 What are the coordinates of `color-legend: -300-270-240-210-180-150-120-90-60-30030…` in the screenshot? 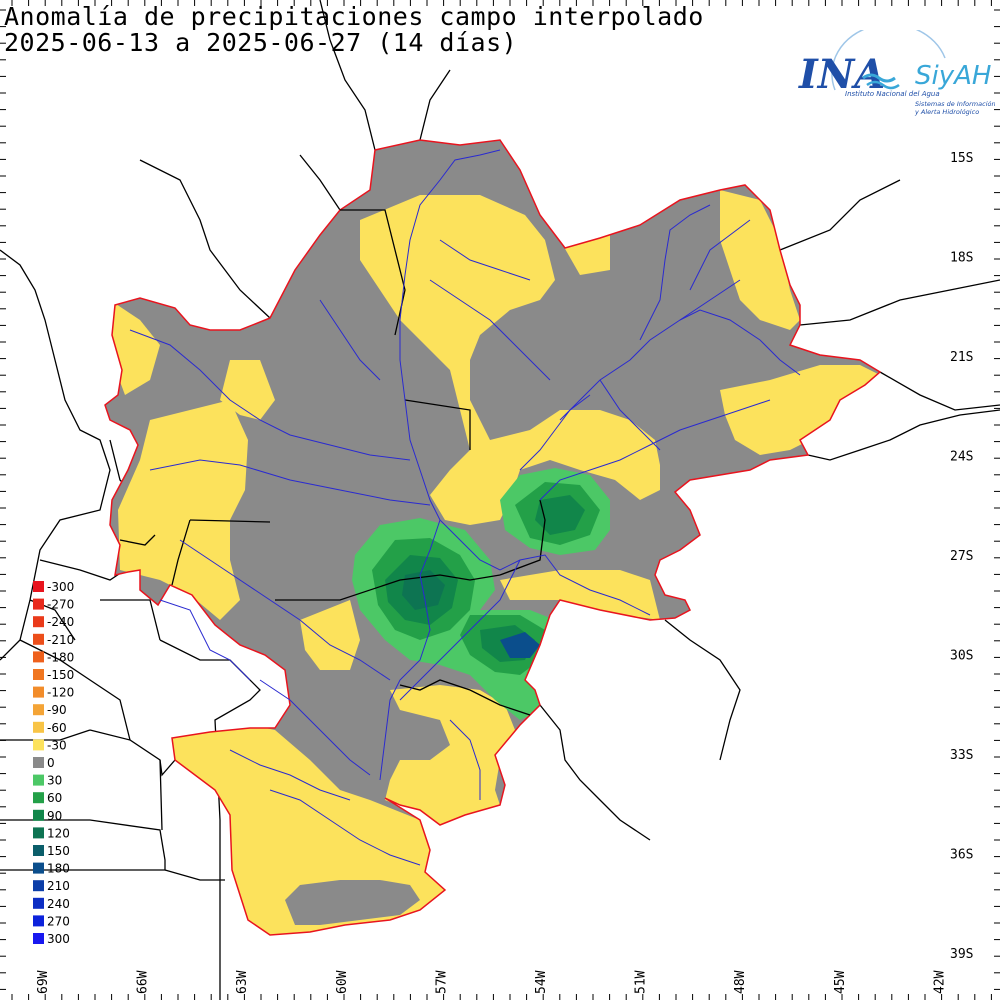 It's located at (53, 763).